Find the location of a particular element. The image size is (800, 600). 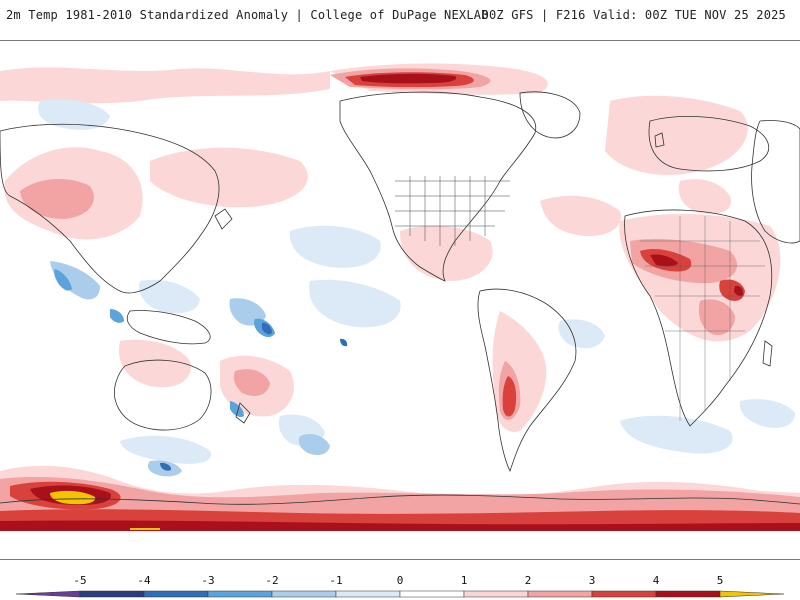

anomaly-colorbar: -5 -4 -3 -2 -1 0 1 2 3 4 5 is located at coordinates (400, 580).